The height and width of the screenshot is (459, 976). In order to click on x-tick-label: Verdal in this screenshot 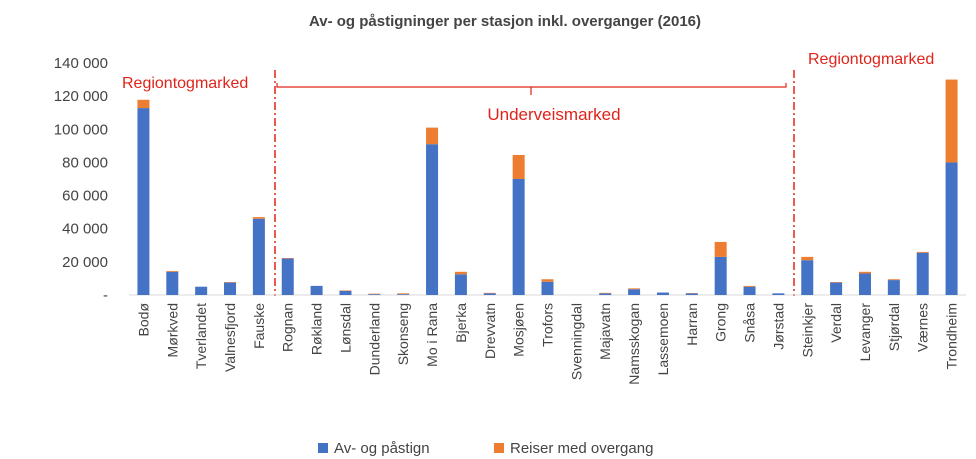, I will do `click(836, 323)`.